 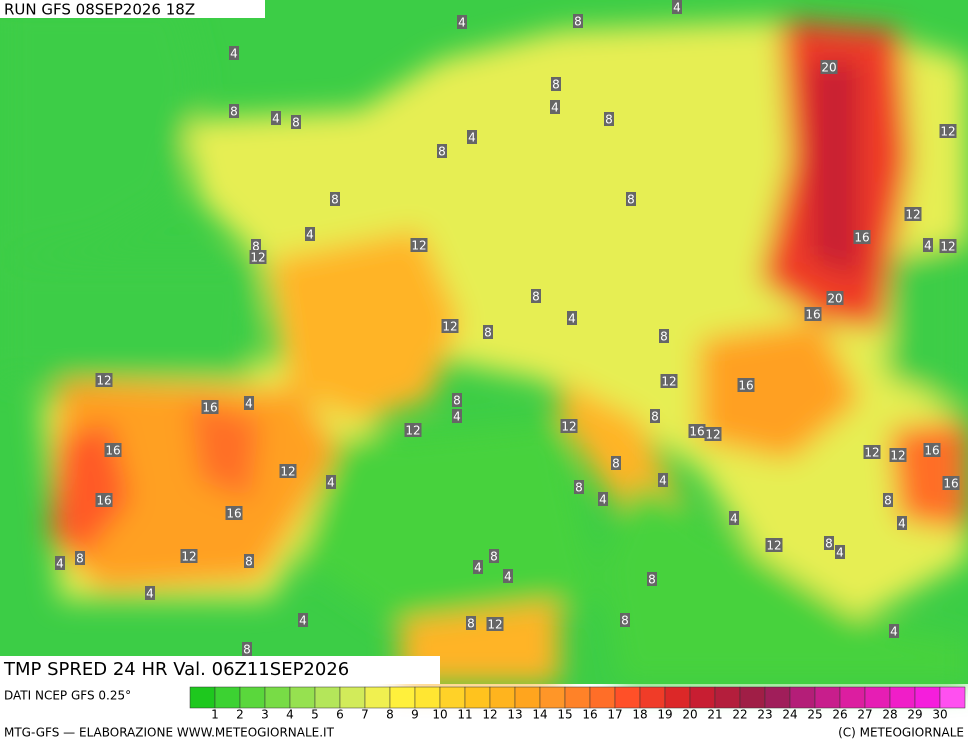 I want to click on contour-label: 20, so click(x=828, y=68).